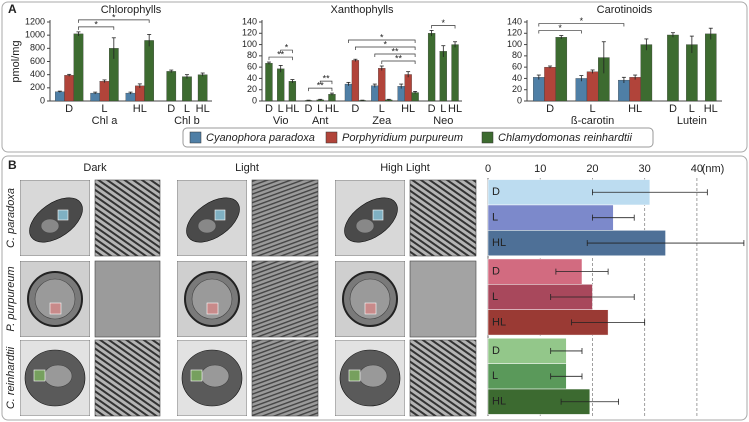  Describe the element at coordinates (260, 138) in the screenshot. I see `legend-label: Cyanophora paradoxa` at that location.